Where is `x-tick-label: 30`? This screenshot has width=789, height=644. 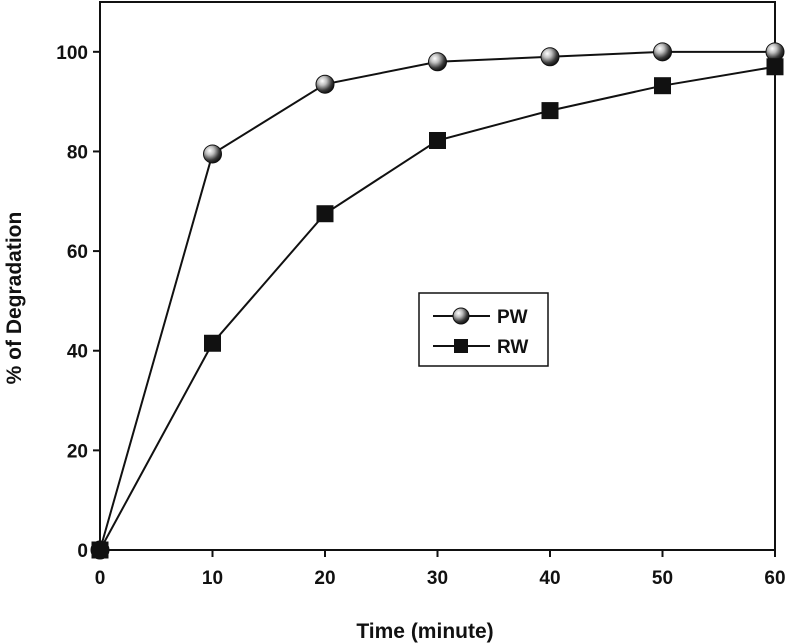 x-tick-label: 30 is located at coordinates (437, 578).